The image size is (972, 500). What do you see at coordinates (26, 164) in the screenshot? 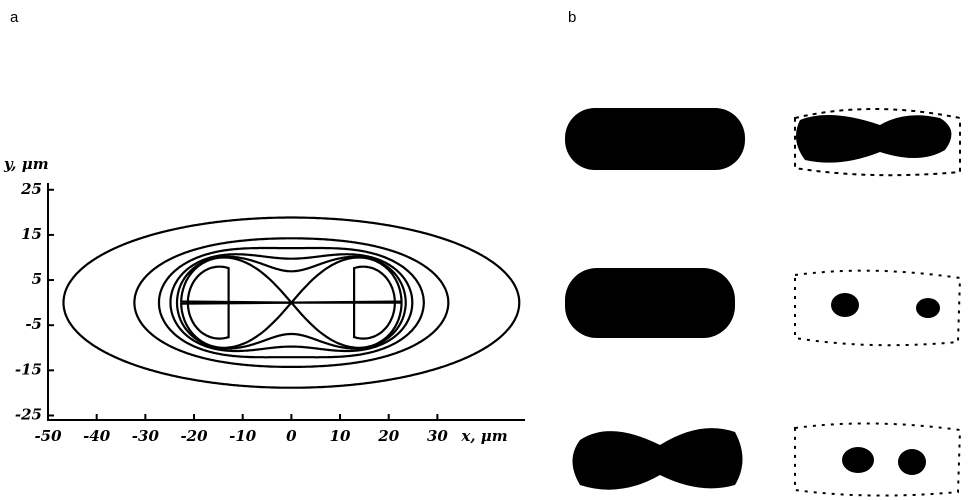
I see `y-axis-label: y, μm` at bounding box center [26, 164].